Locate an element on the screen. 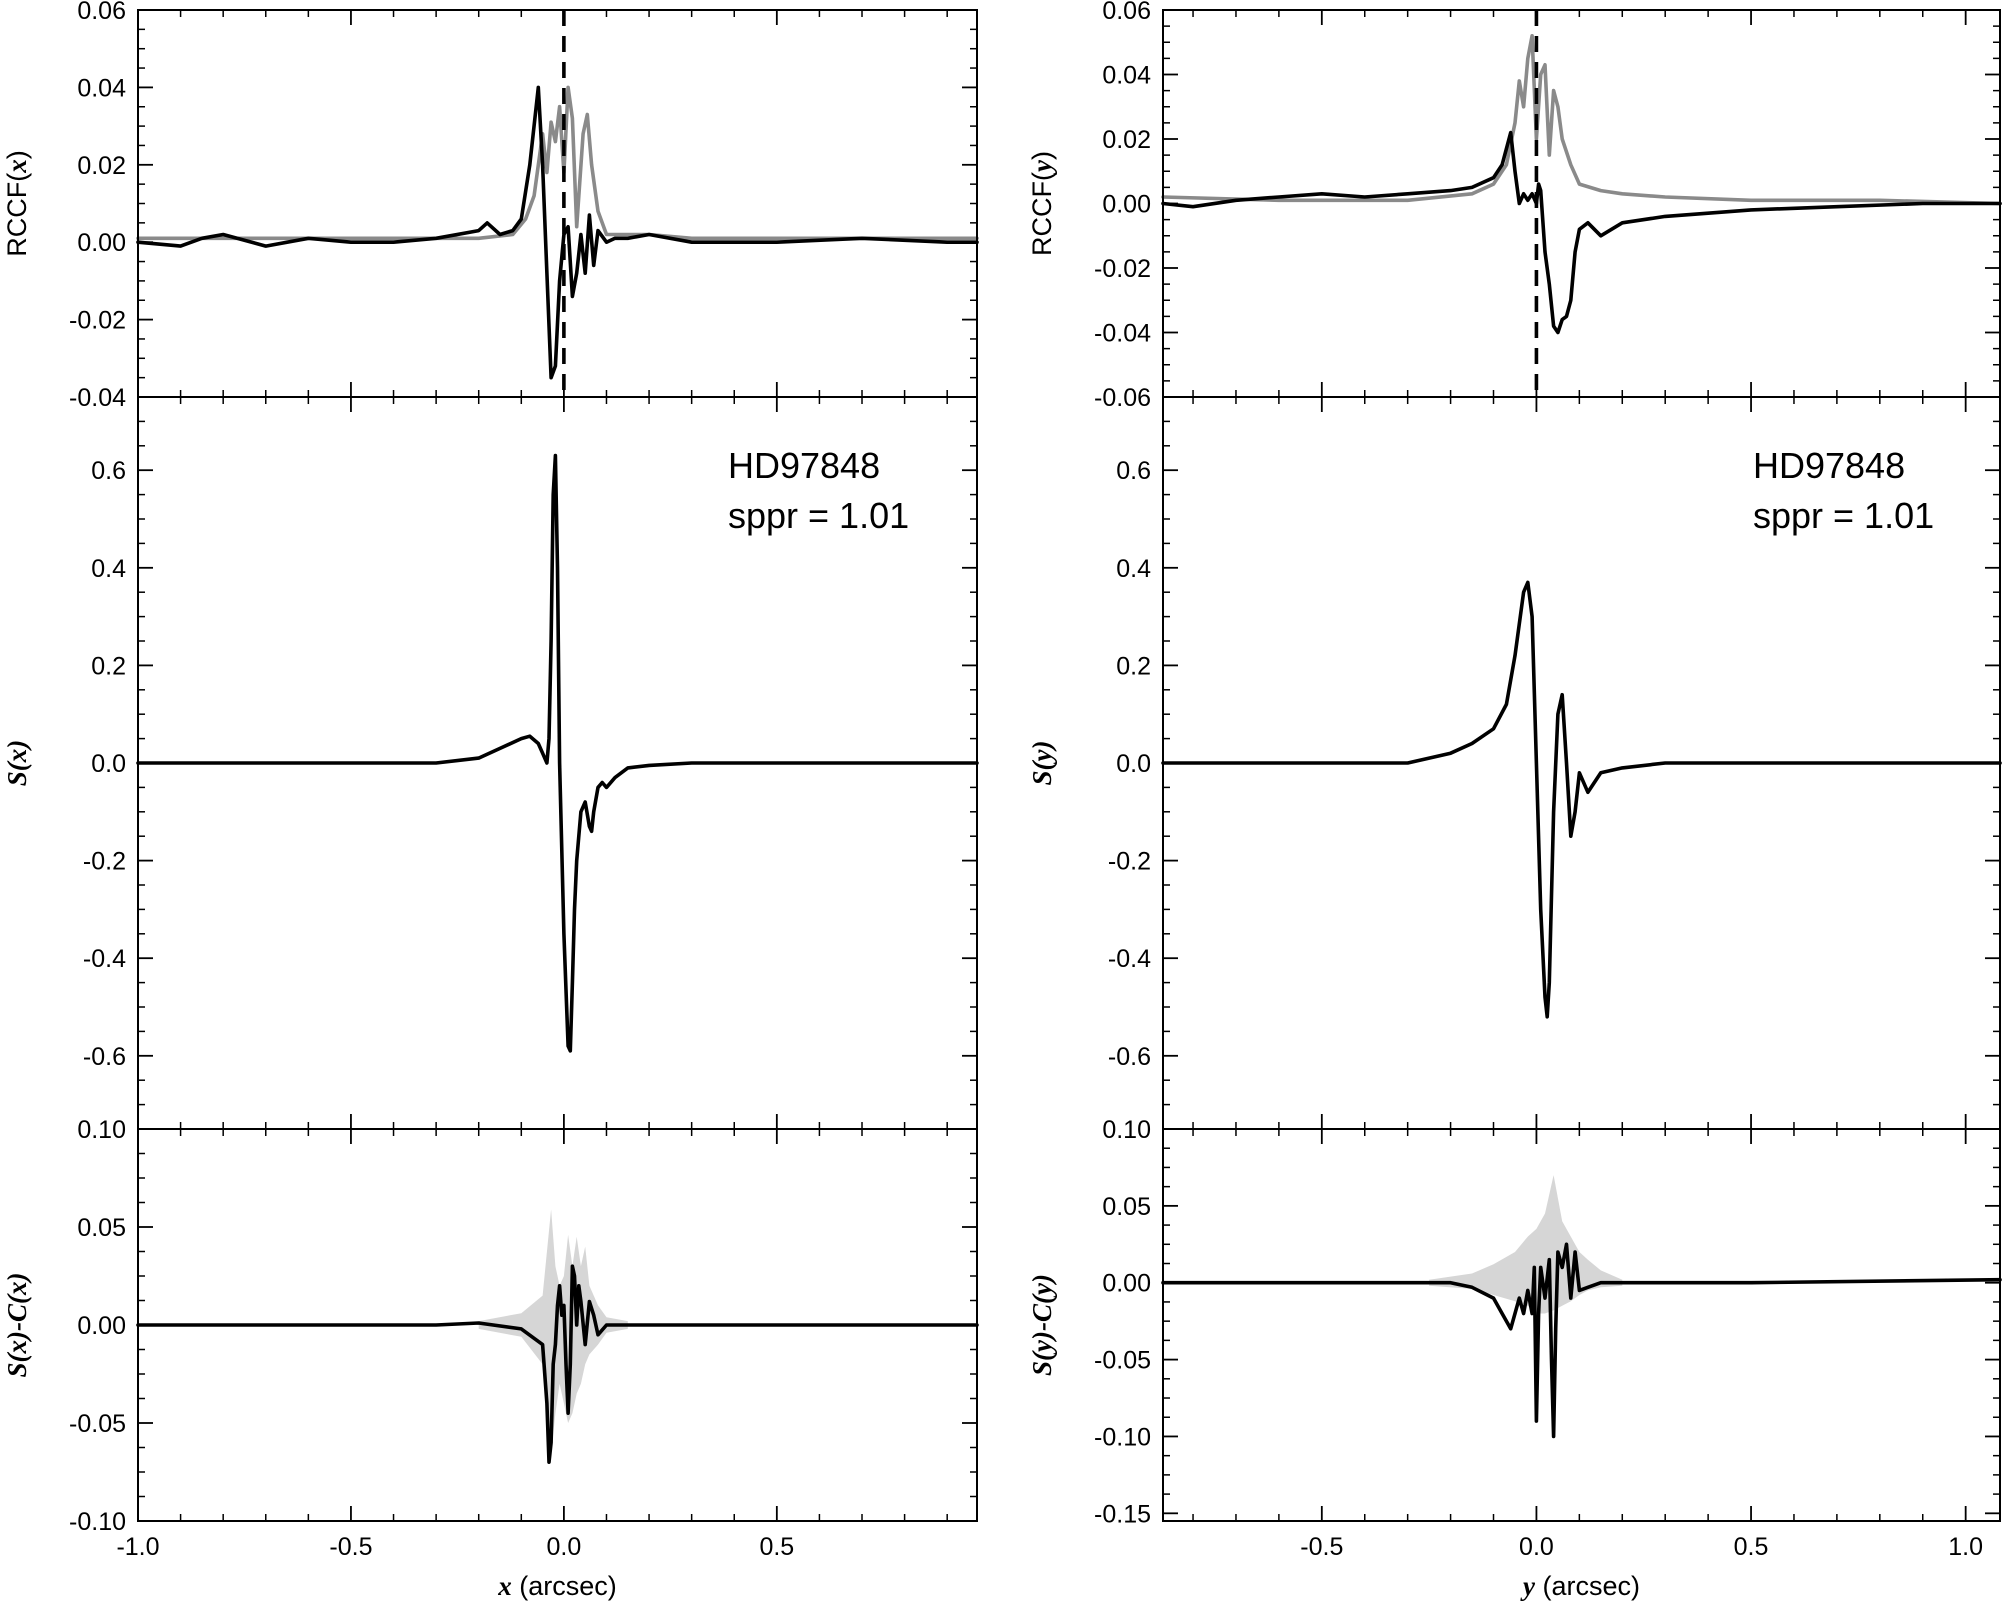 This screenshot has width=2005, height=1608. annotation-star-left: HD97848 is located at coordinates (804, 465).